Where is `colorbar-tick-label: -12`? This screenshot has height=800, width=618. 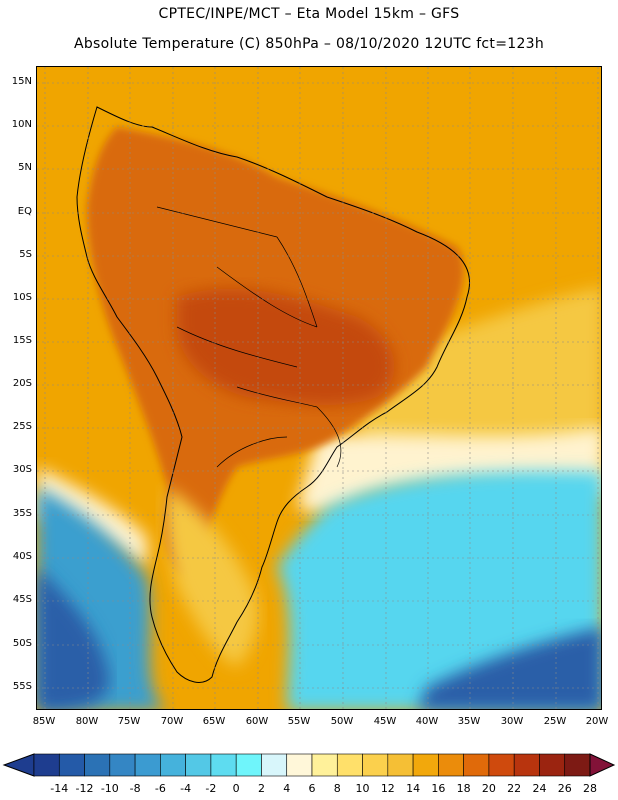
colorbar-tick-label: -12 is located at coordinates (84, 788).